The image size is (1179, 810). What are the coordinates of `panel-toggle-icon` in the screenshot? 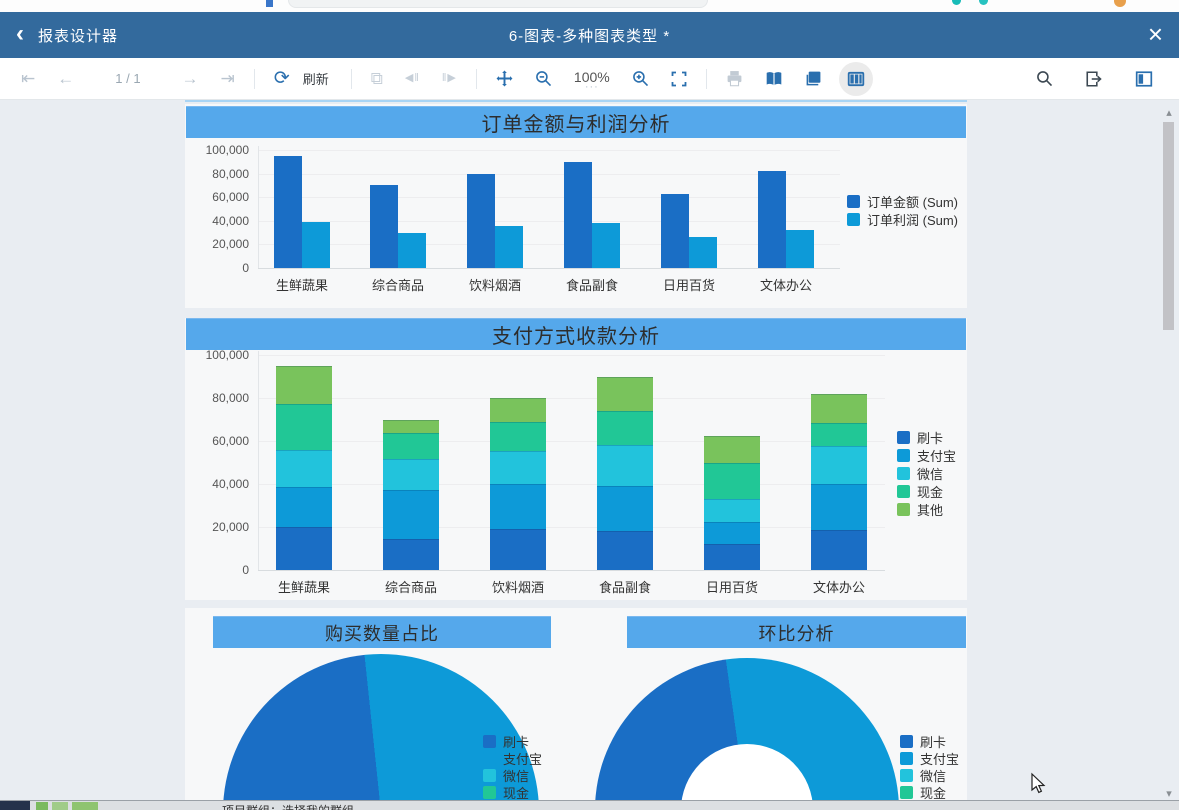 It's located at (1144, 79).